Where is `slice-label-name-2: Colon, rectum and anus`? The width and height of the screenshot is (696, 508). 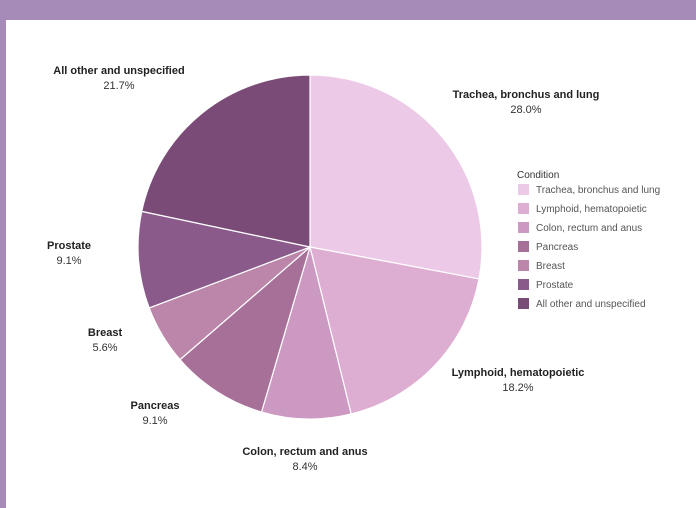 slice-label-name-2: Colon, rectum and anus is located at coordinates (304, 452).